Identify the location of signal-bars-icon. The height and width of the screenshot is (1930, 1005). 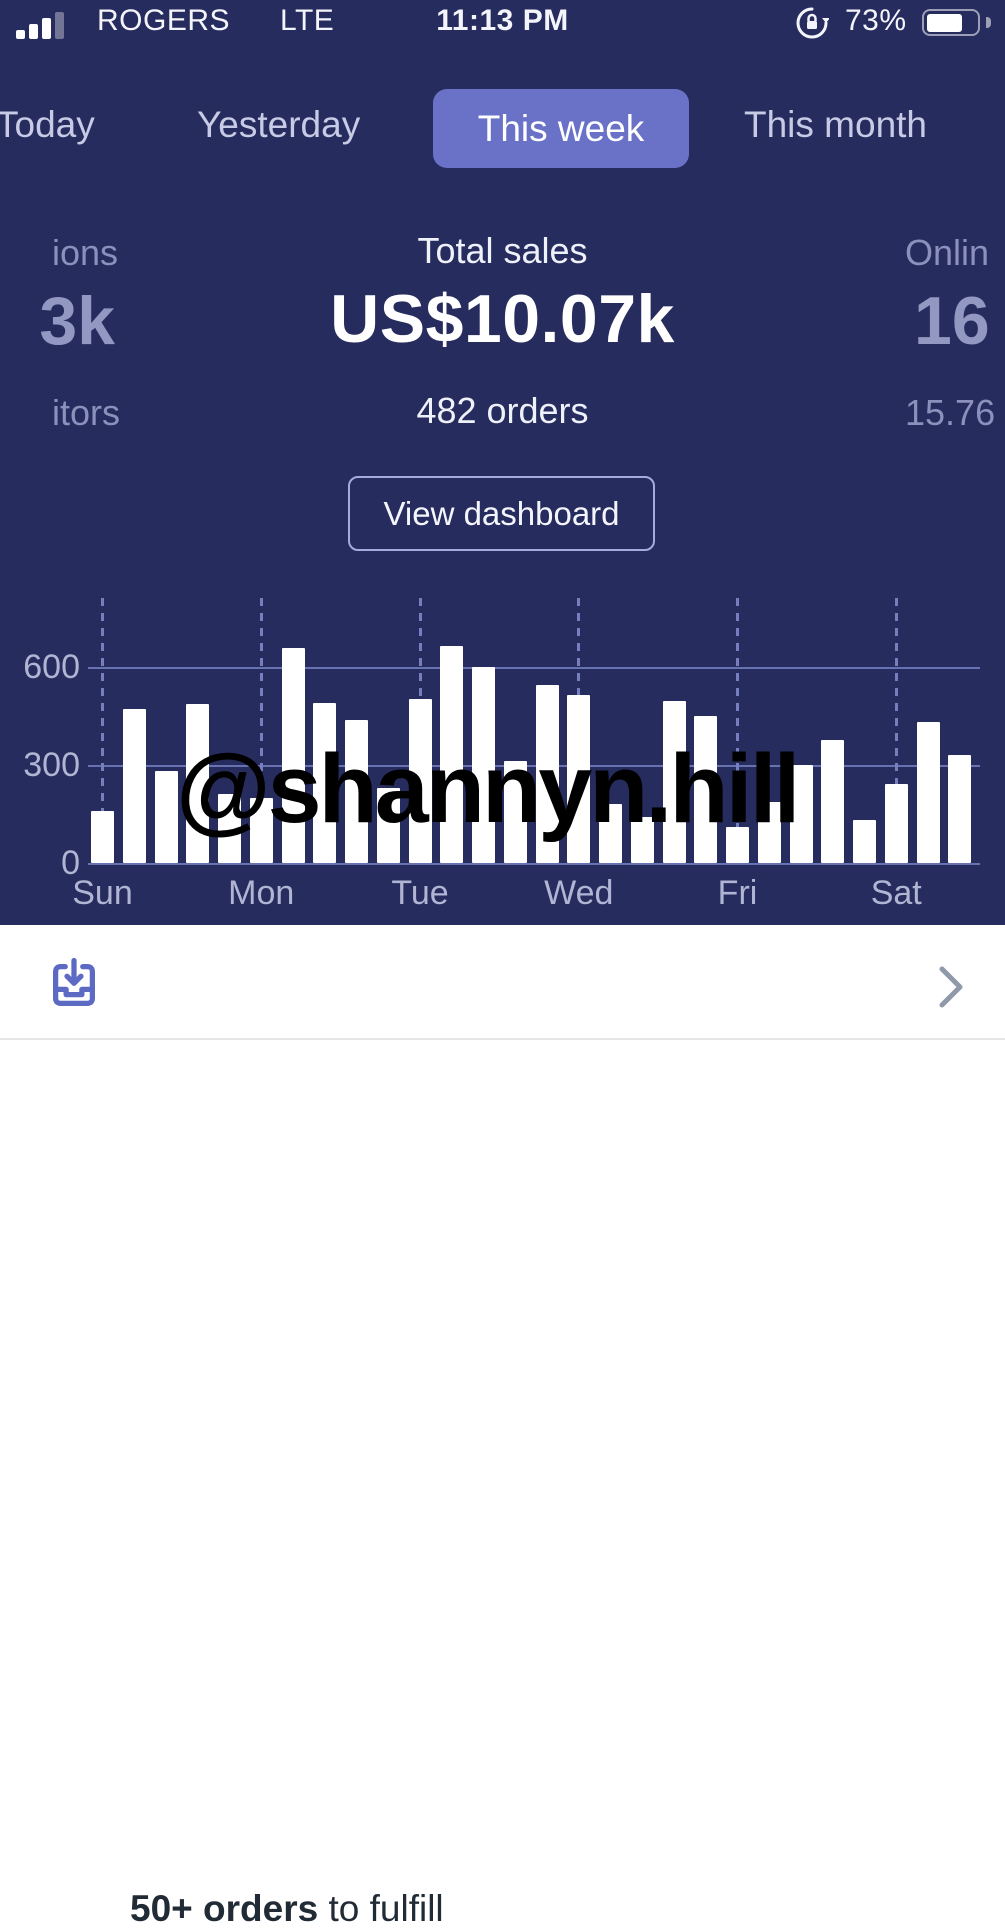
(40, 25).